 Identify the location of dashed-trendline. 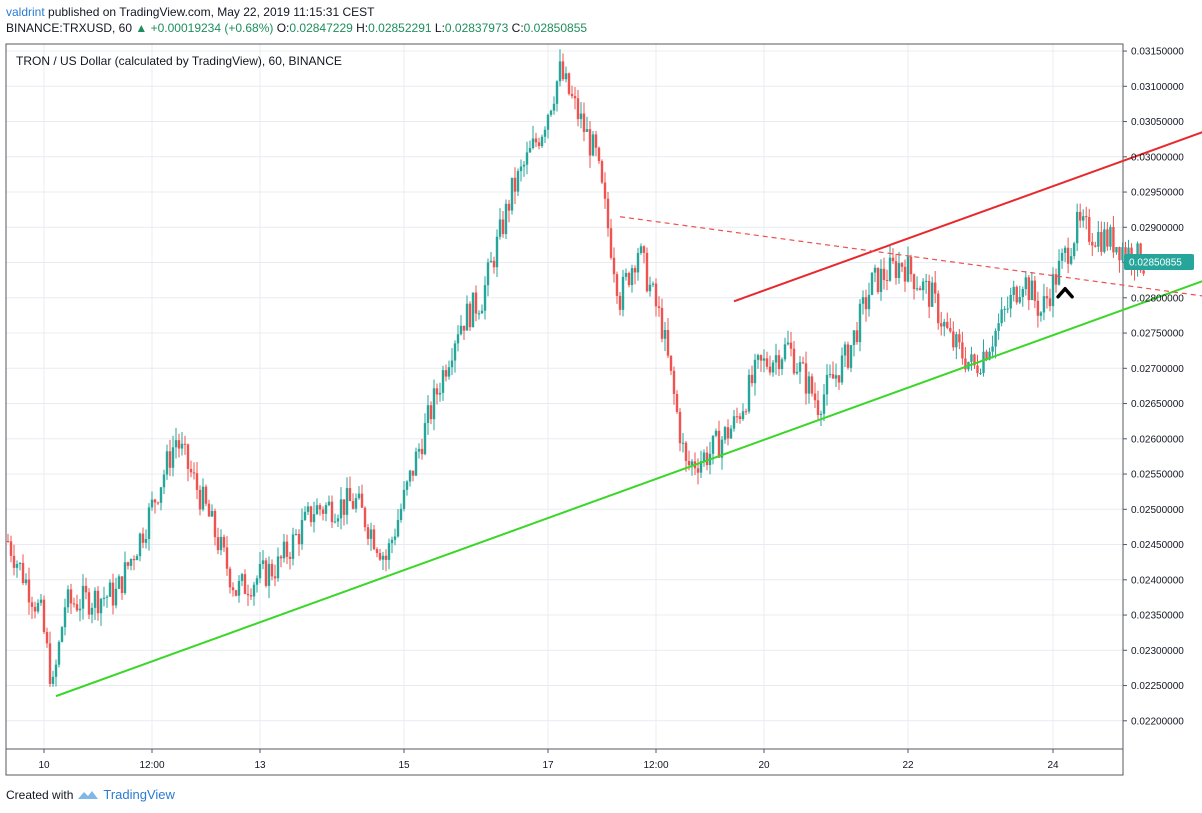
(910, 257).